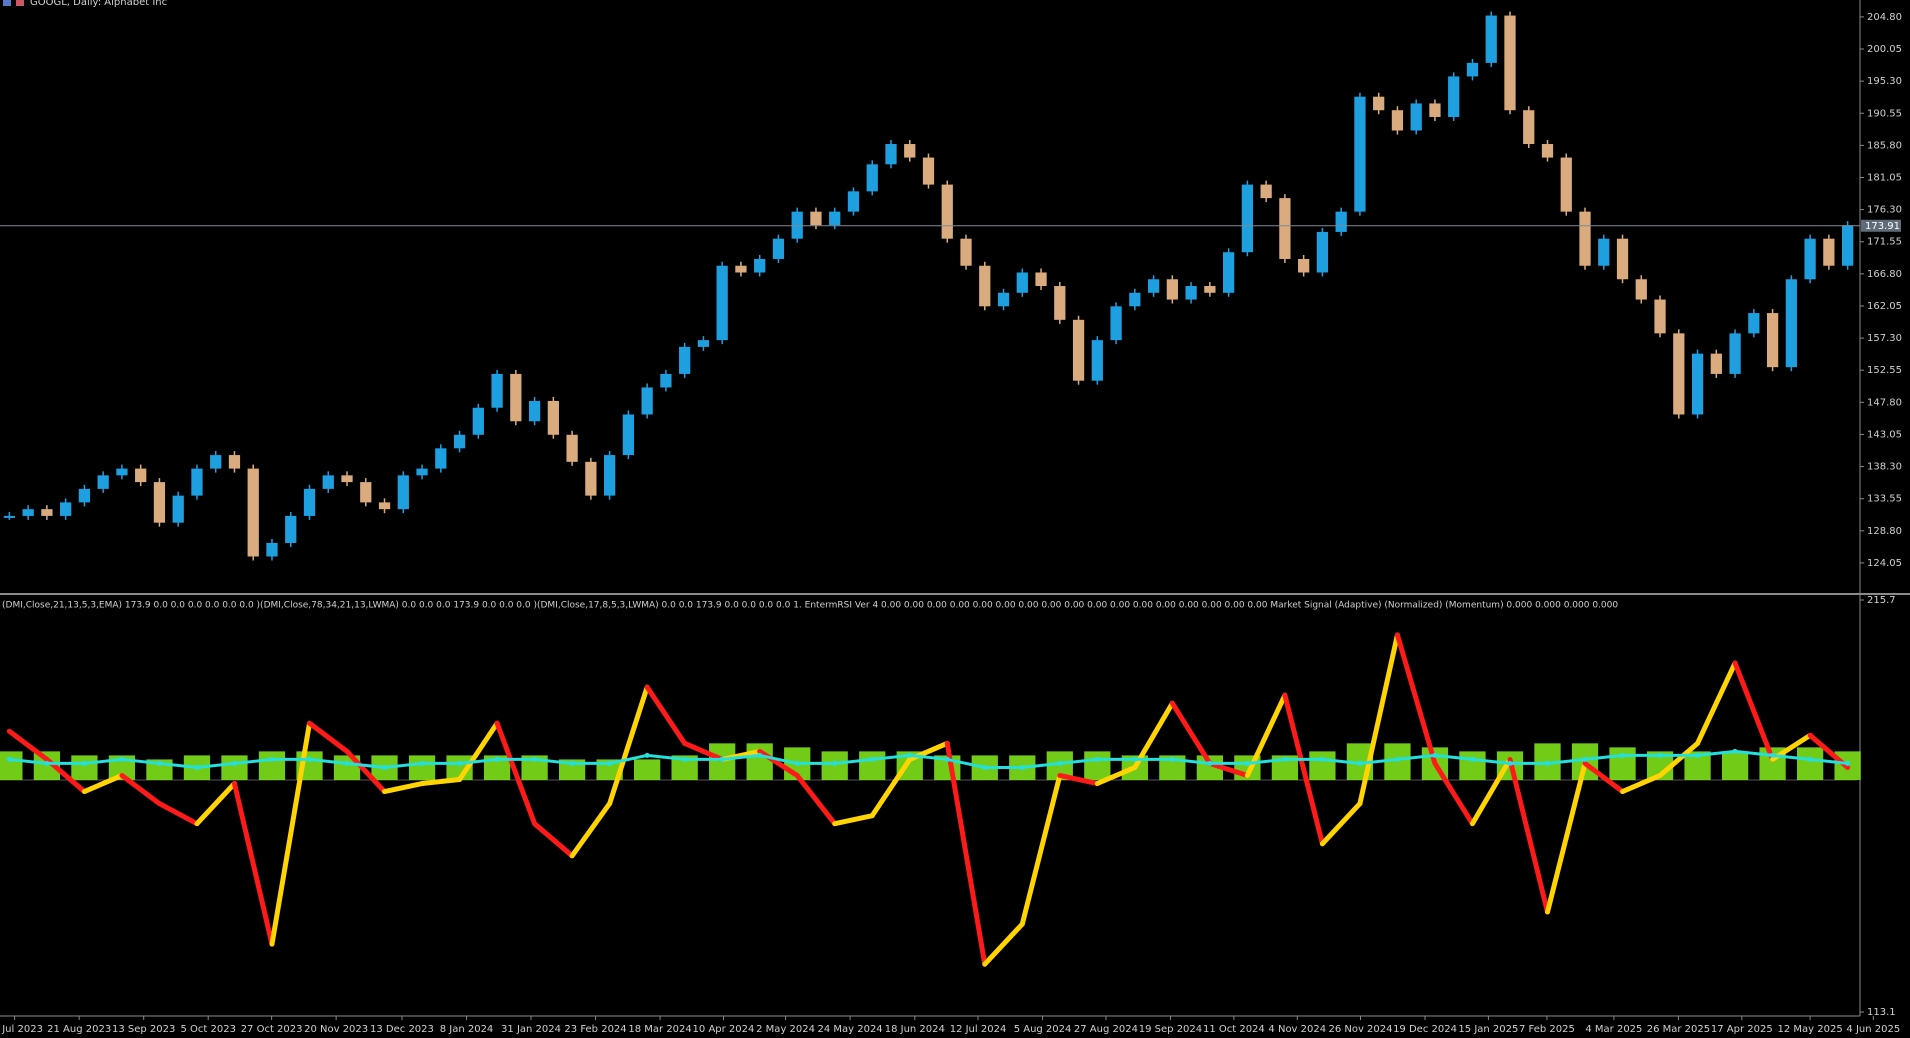 This screenshot has width=1910, height=1038. What do you see at coordinates (207, 1029) in the screenshot?
I see `x-tick-label: 5 Oct 2023` at bounding box center [207, 1029].